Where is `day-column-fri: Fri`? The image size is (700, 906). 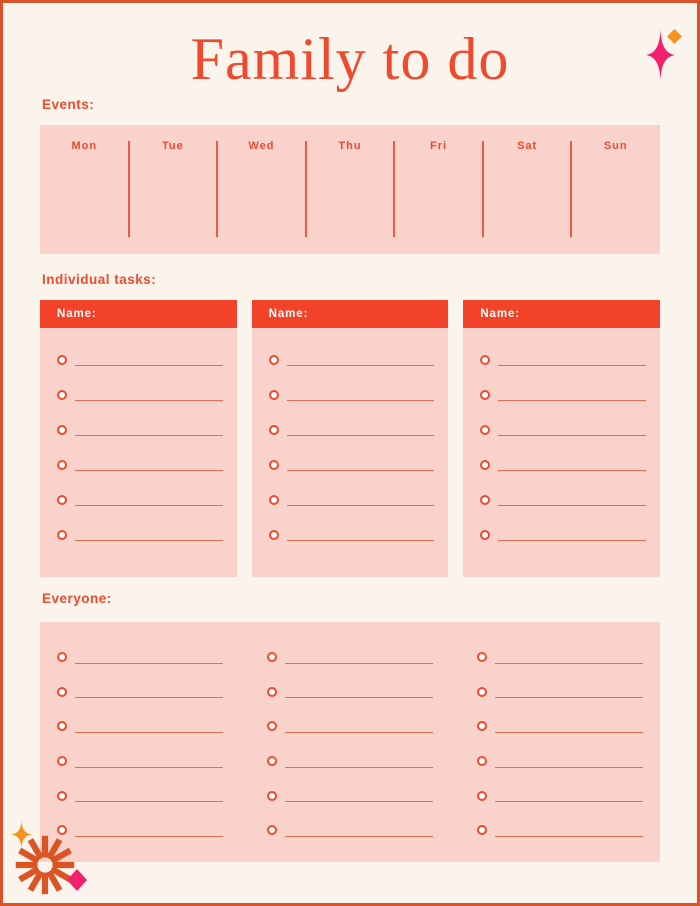 day-column-fri: Fri is located at coordinates (439, 189).